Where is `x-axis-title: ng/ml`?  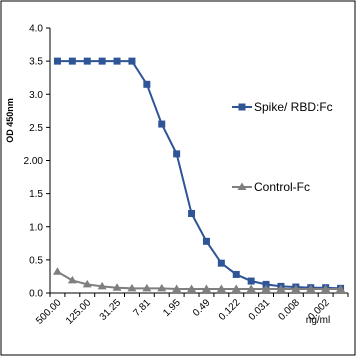 x-axis-title: ng/ml is located at coordinates (318, 320).